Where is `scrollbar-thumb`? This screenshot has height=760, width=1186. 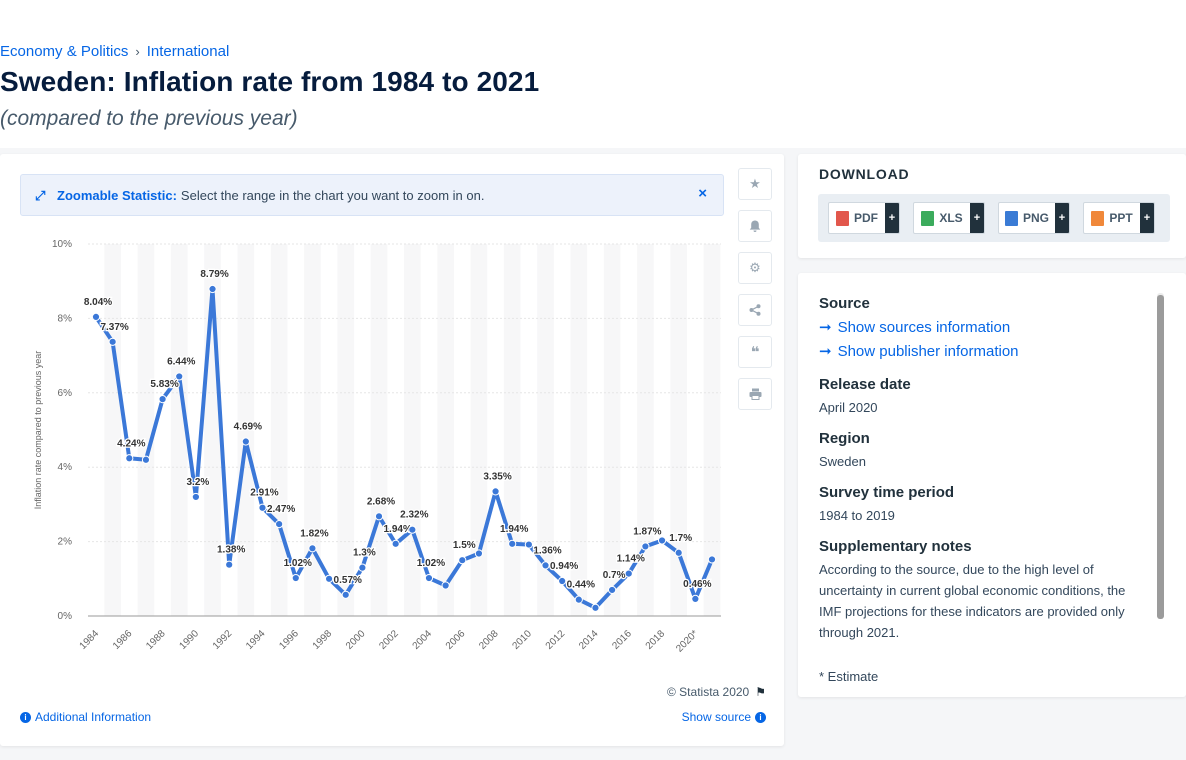
scrollbar-thumb is located at coordinates (1160, 457).